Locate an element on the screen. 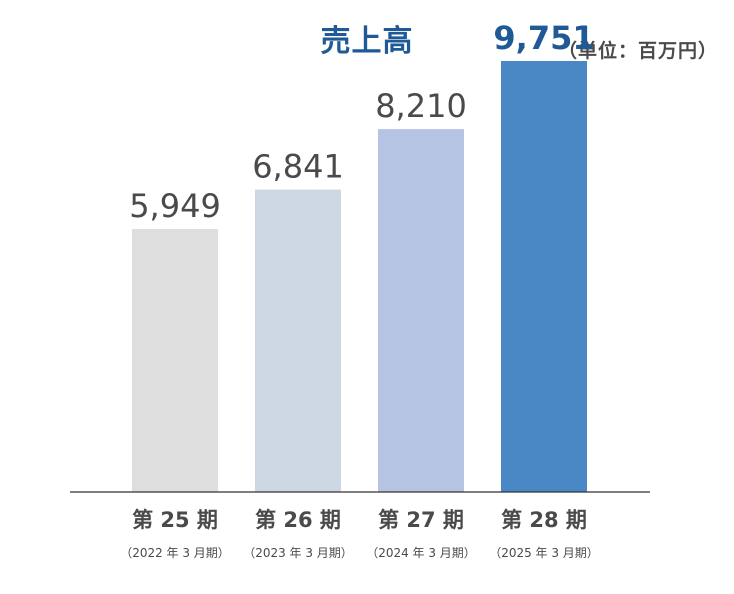  chart-title: 売上高 is located at coordinates (367, 41).